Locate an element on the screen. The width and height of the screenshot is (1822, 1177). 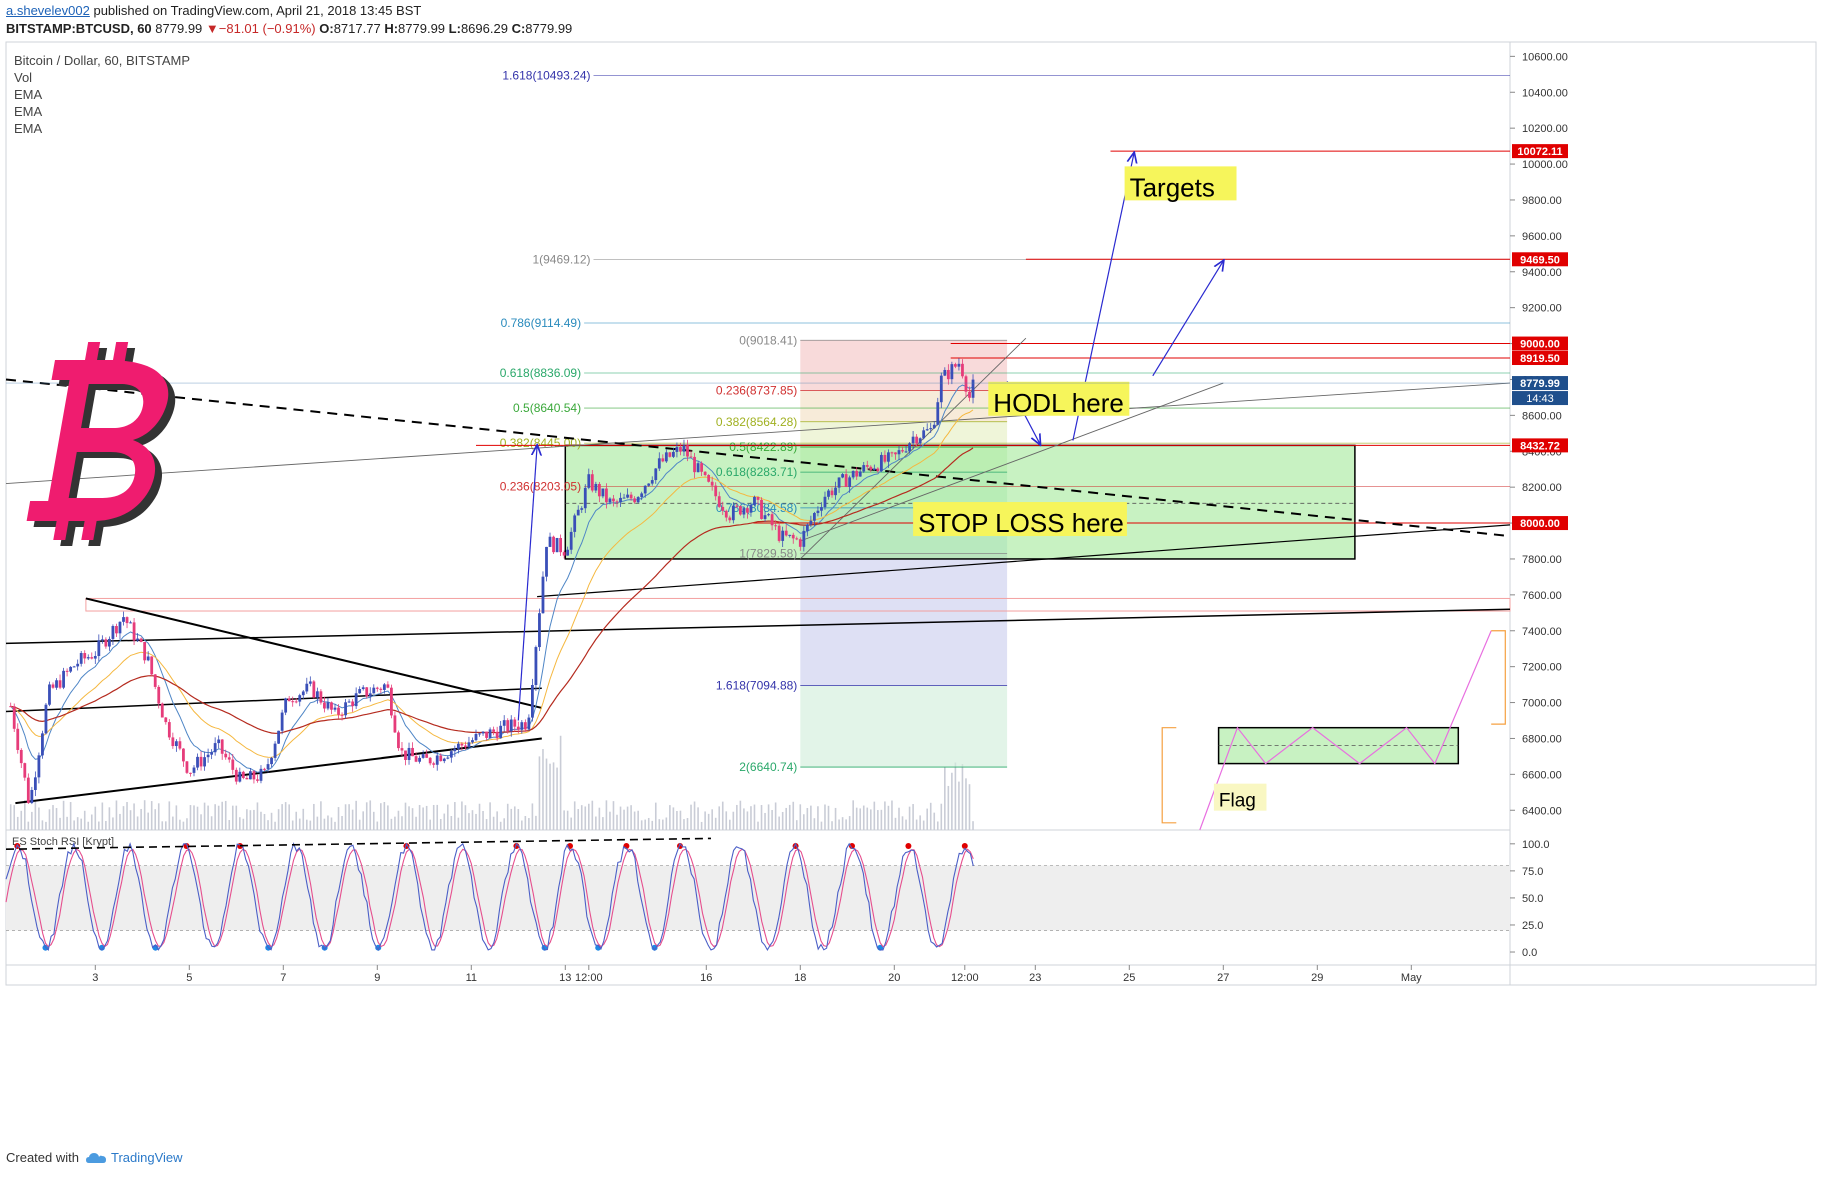
bitcoin-logo-icon is located at coordinates (101, 444).